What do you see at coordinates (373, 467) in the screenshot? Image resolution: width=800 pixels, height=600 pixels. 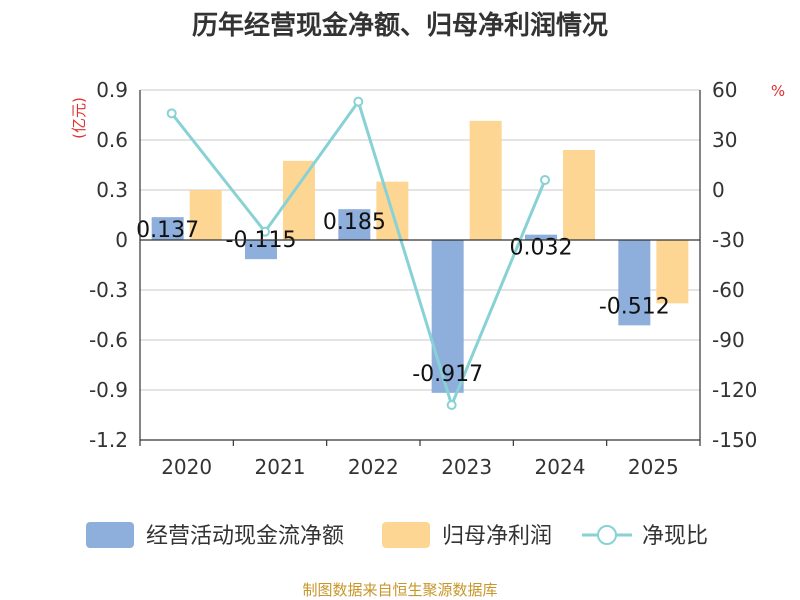 I see `x-tick-label: 2022` at bounding box center [373, 467].